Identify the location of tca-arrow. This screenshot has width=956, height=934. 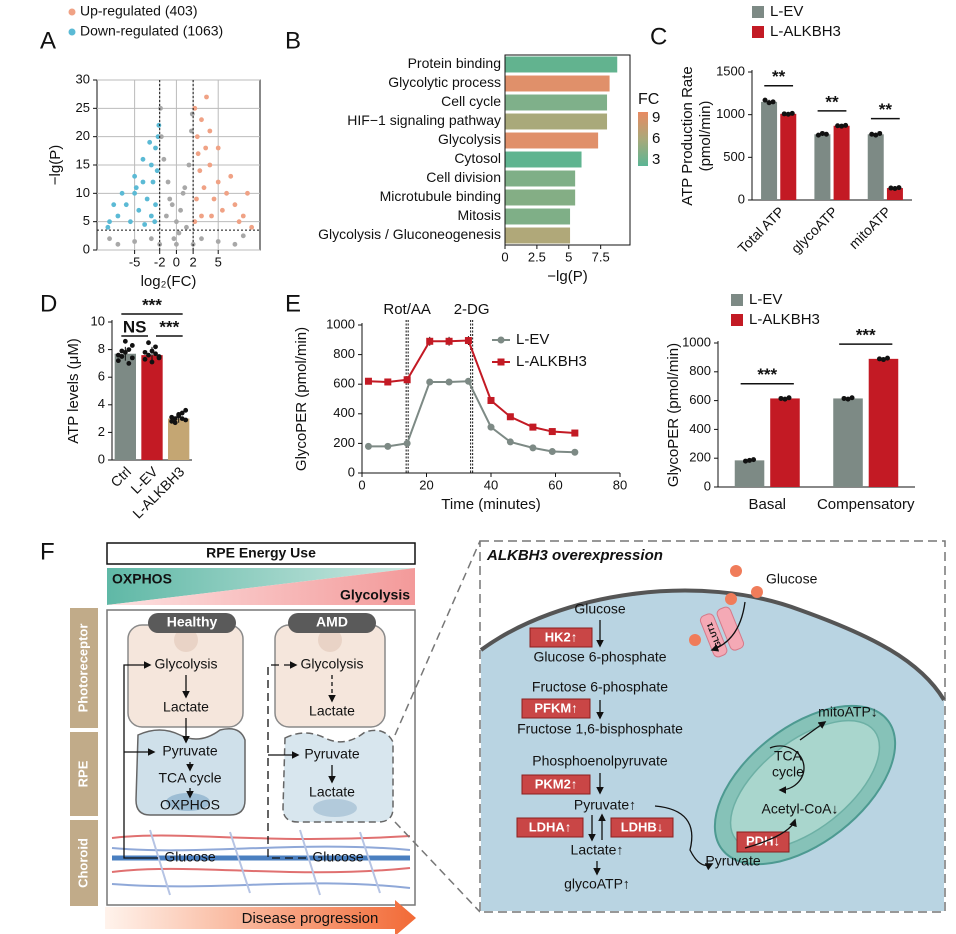
(787, 769).